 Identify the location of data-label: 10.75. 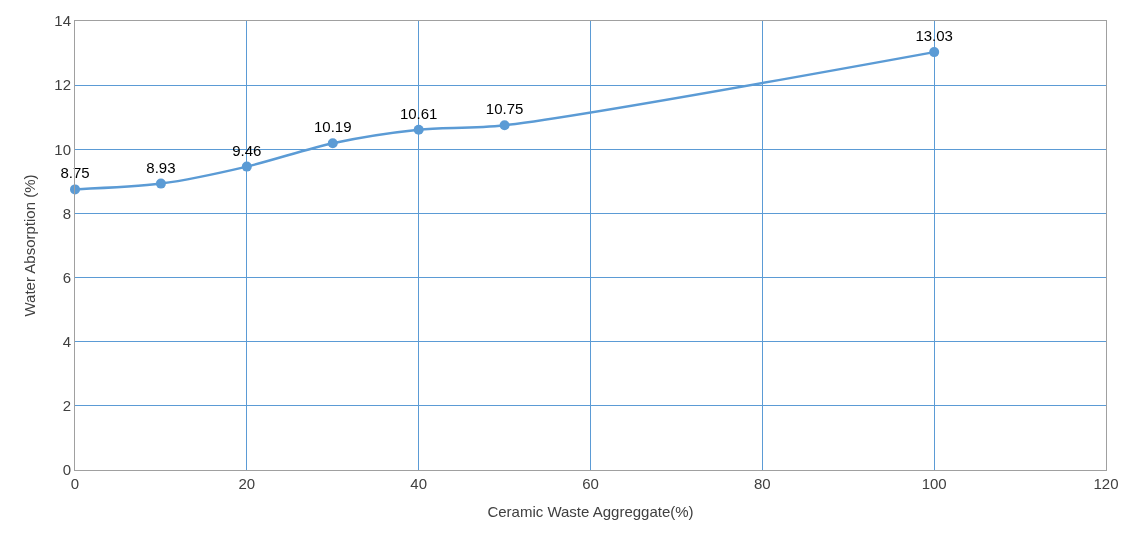
(504, 109).